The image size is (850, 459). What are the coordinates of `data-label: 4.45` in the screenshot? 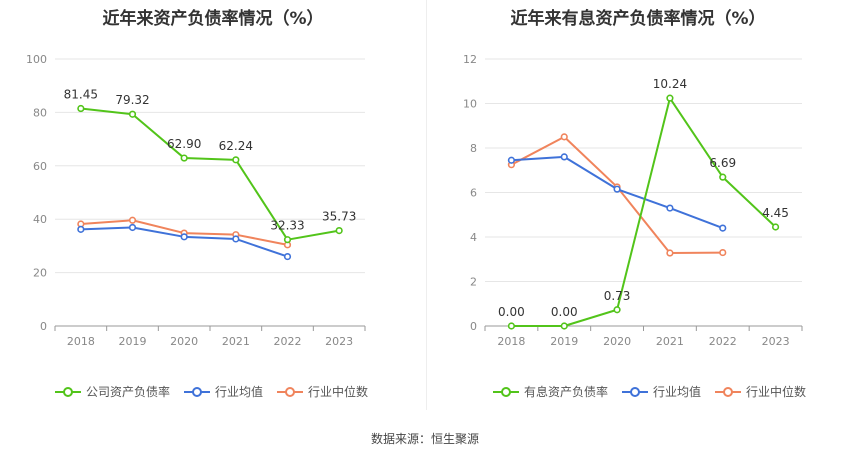 It's located at (775, 213).